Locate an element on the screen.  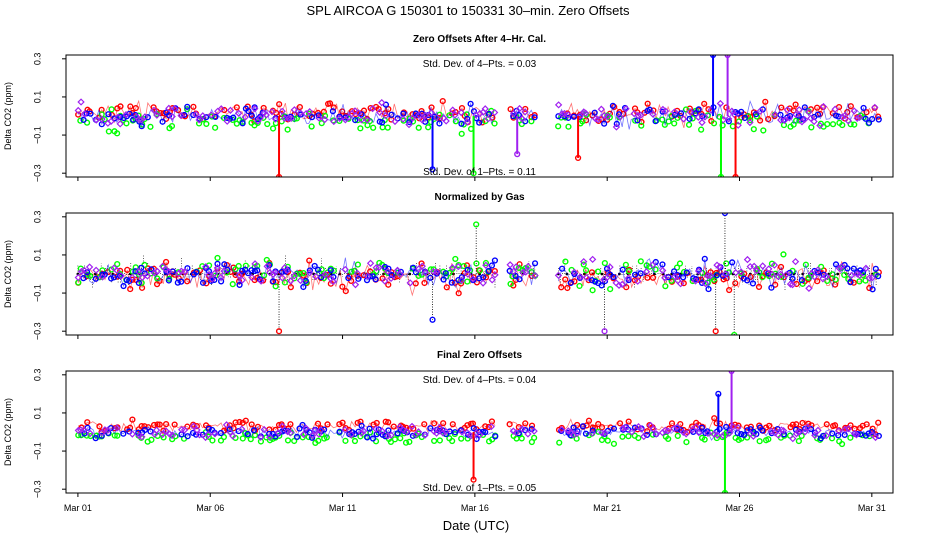
baseline-point is located at coordinates (410, 274).